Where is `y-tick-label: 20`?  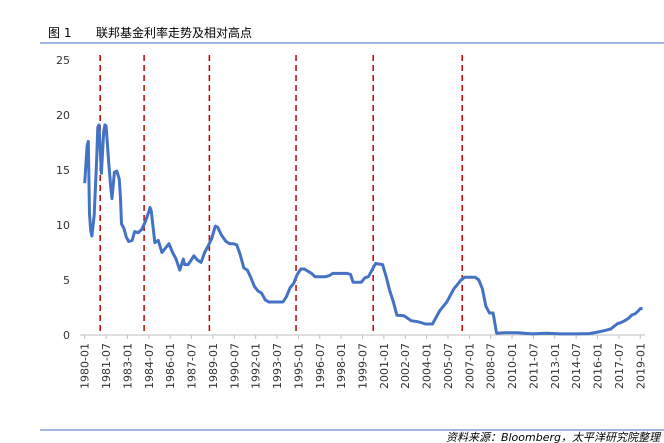
y-tick-label: 20 is located at coordinates (63, 115).